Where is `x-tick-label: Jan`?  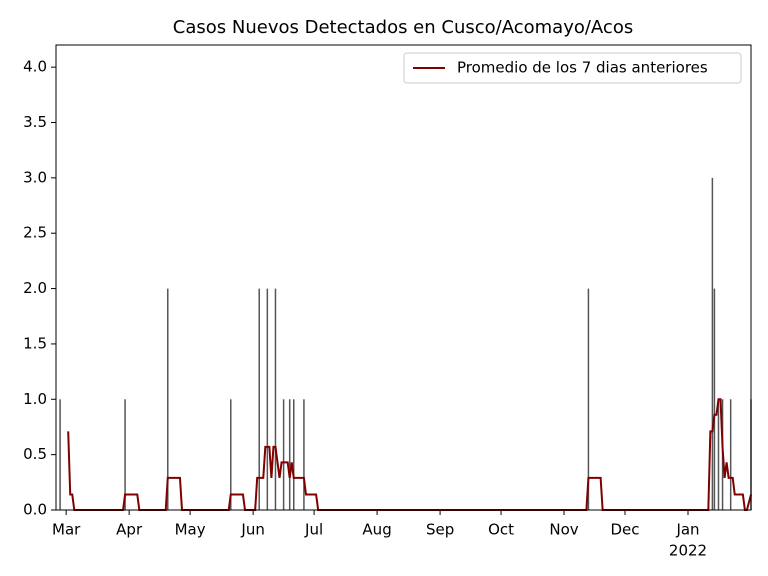 x-tick-label: Jan is located at coordinates (687, 530).